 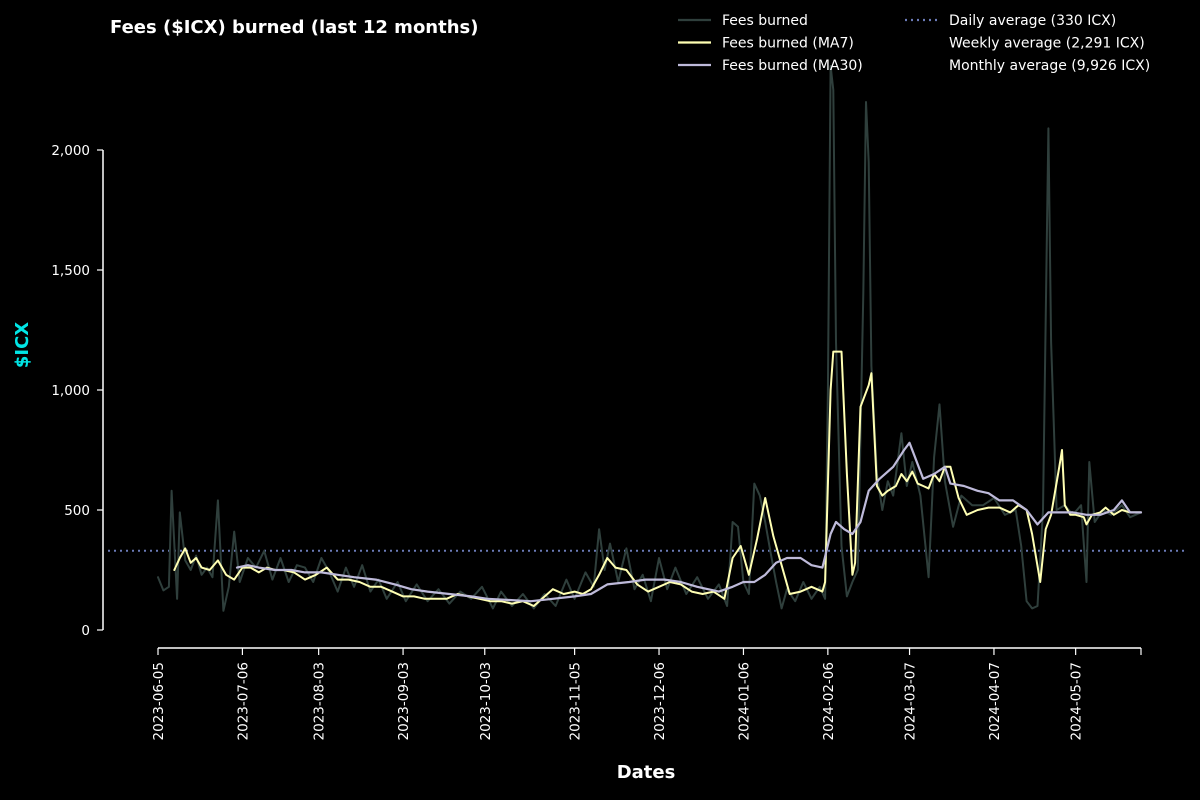 I want to click on y-tick-label: 0, so click(x=85, y=631).